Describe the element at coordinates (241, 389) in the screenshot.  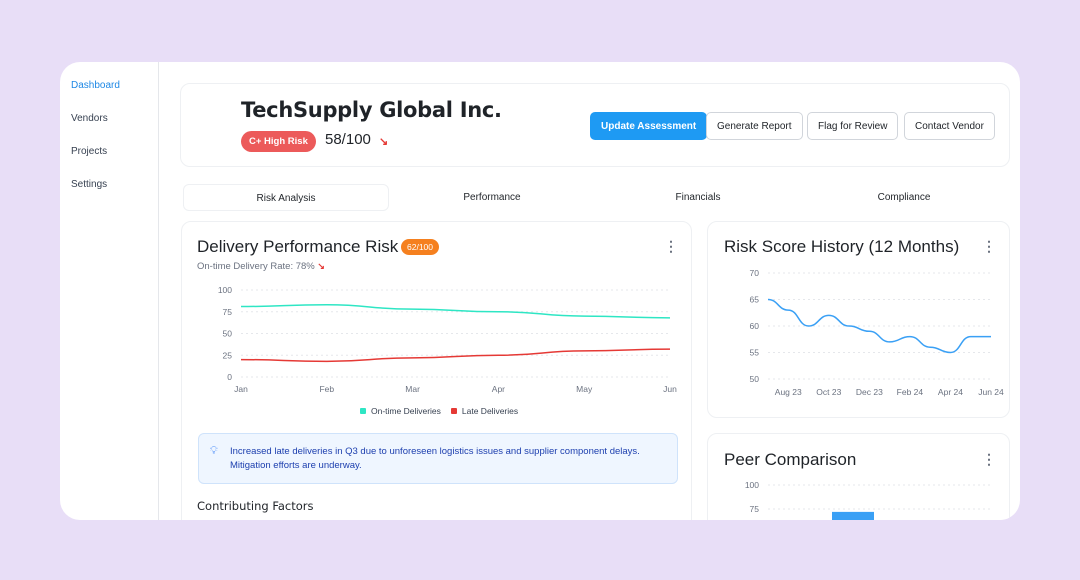
I see `x-tick-label: Jan` at that location.